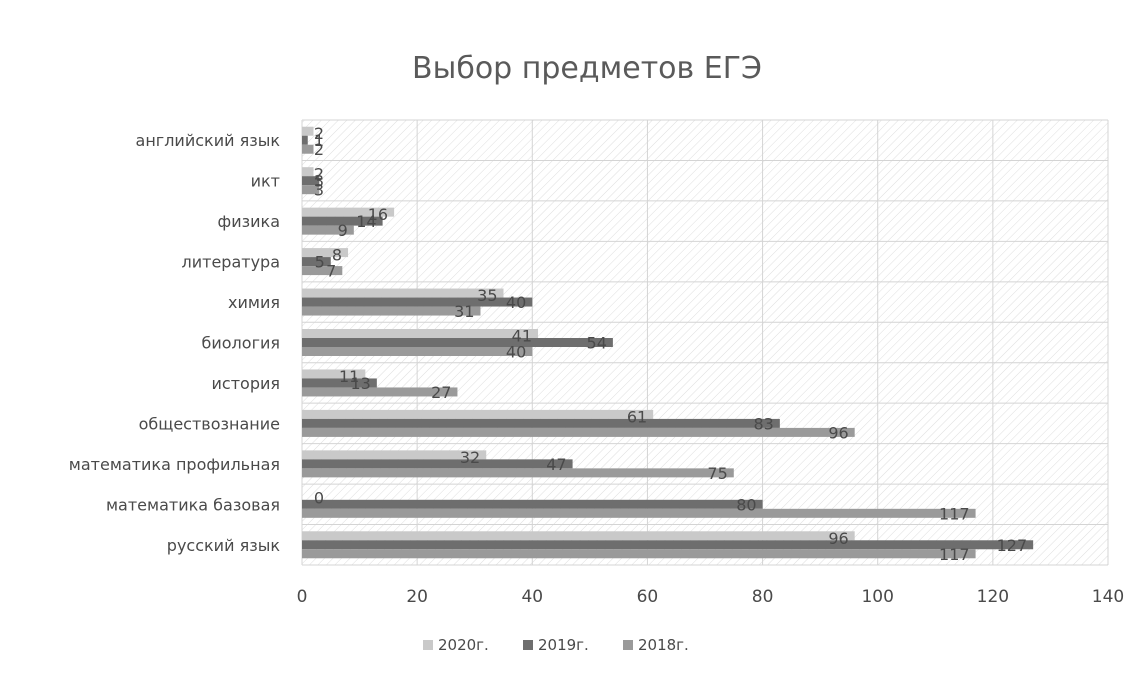  Describe the element at coordinates (331, 271) in the screenshot. I see `data-label: 7` at that location.